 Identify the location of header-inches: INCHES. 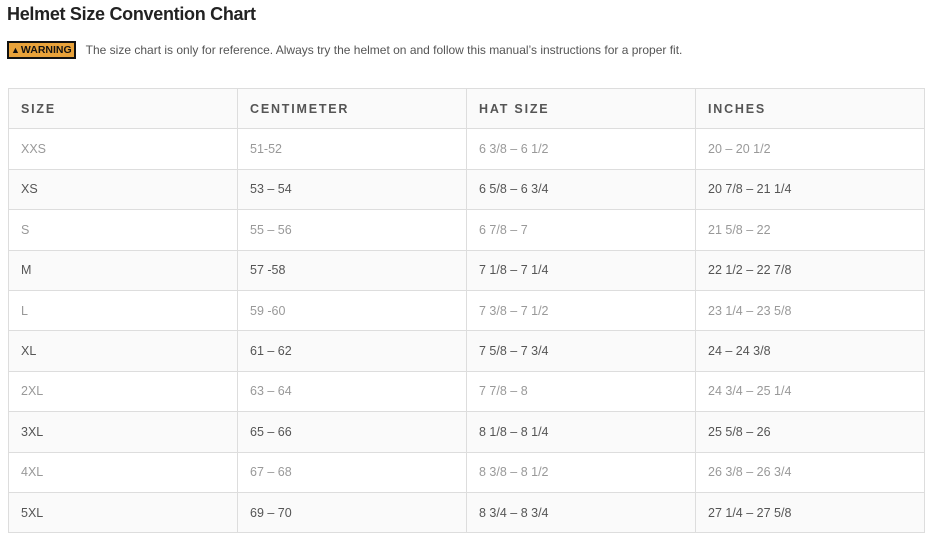
(810, 108).